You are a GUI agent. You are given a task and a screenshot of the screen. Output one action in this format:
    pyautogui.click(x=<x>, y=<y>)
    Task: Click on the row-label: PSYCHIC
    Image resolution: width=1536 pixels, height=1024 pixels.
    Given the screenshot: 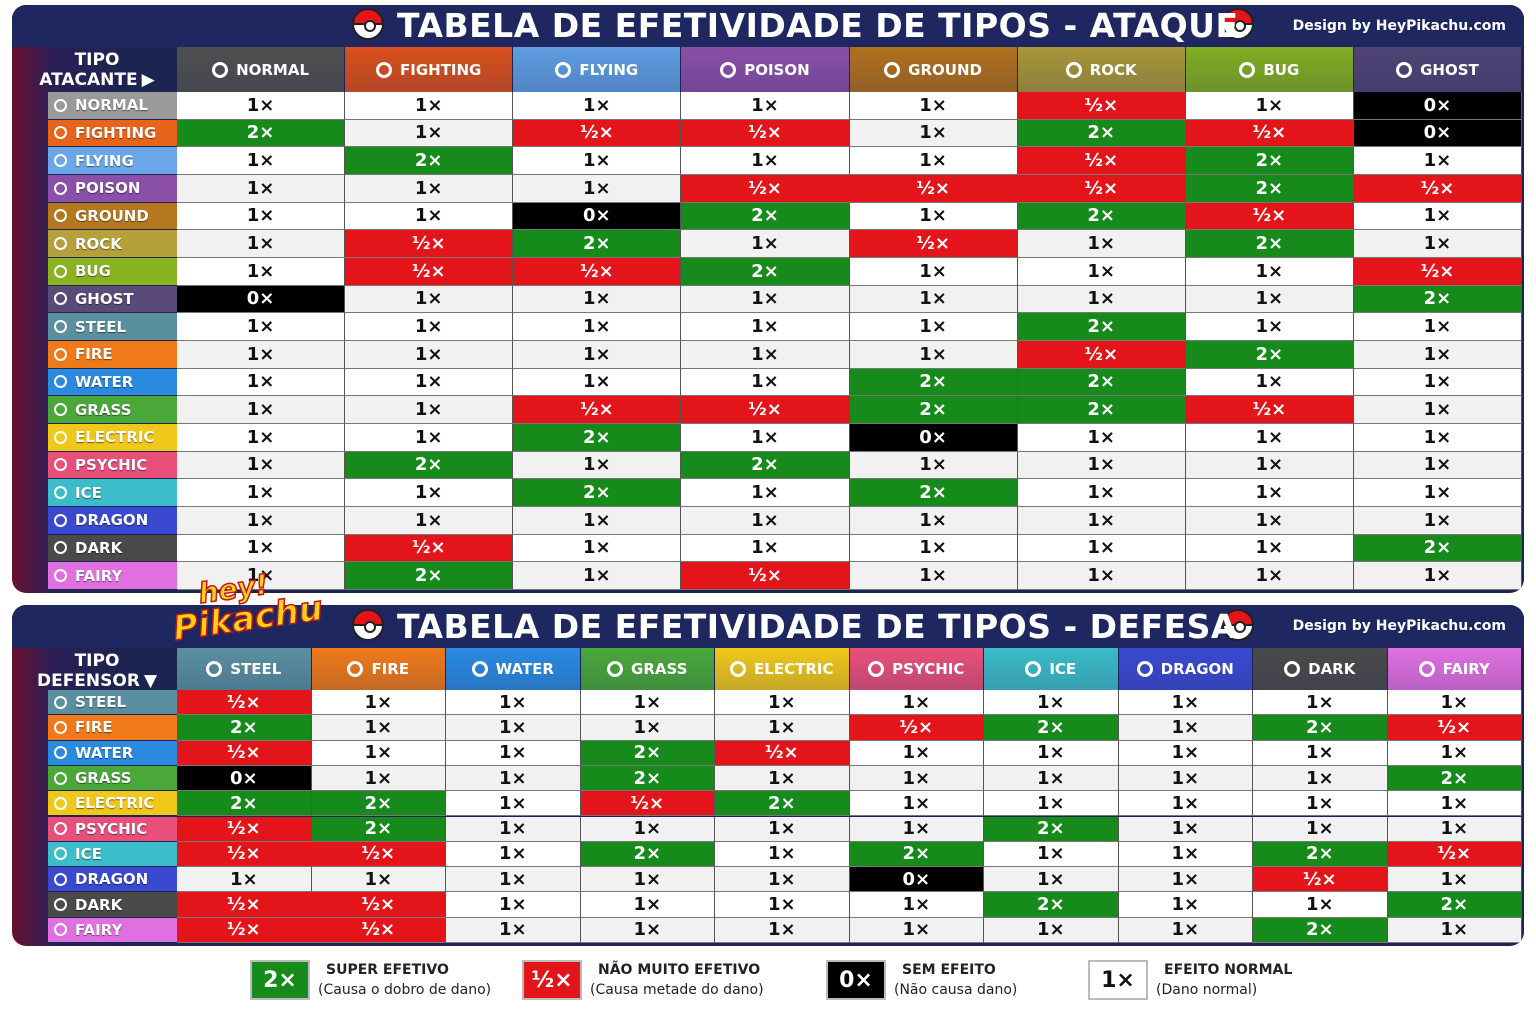 What is the action you would take?
    pyautogui.click(x=111, y=464)
    